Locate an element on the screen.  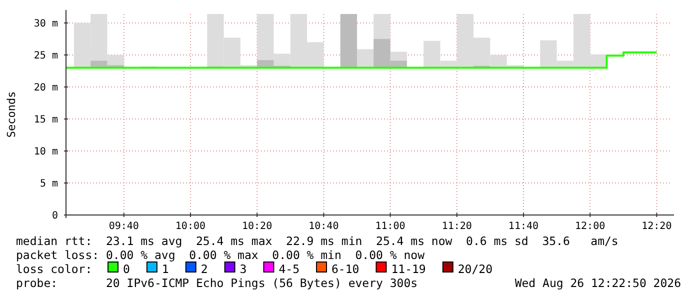
legend-label: 2 is located at coordinates (204, 269).